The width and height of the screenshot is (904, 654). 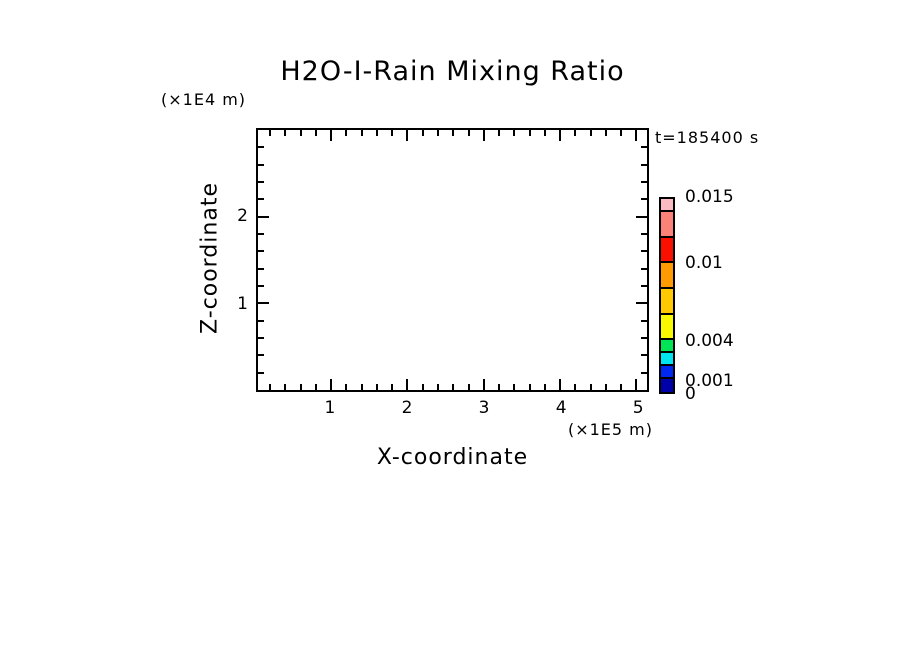 What do you see at coordinates (709, 380) in the screenshot?
I see `colorbar-tick-label: 0.001` at bounding box center [709, 380].